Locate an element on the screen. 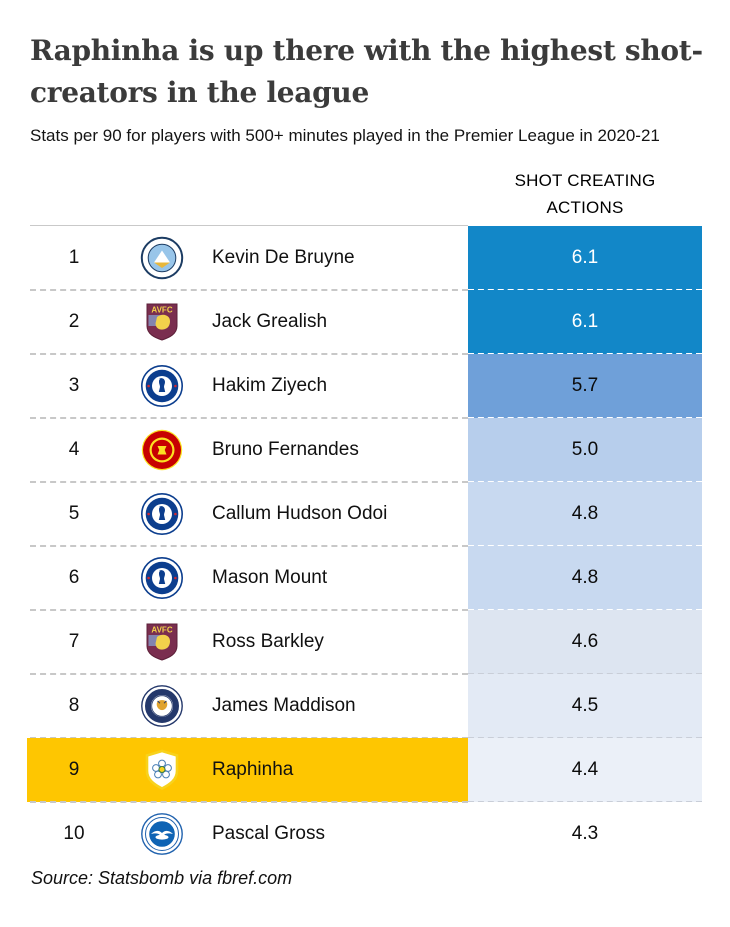 This screenshot has width=730, height=927. table-row: 5 Callum Hudson Odoi 4.8 is located at coordinates (365, 514).